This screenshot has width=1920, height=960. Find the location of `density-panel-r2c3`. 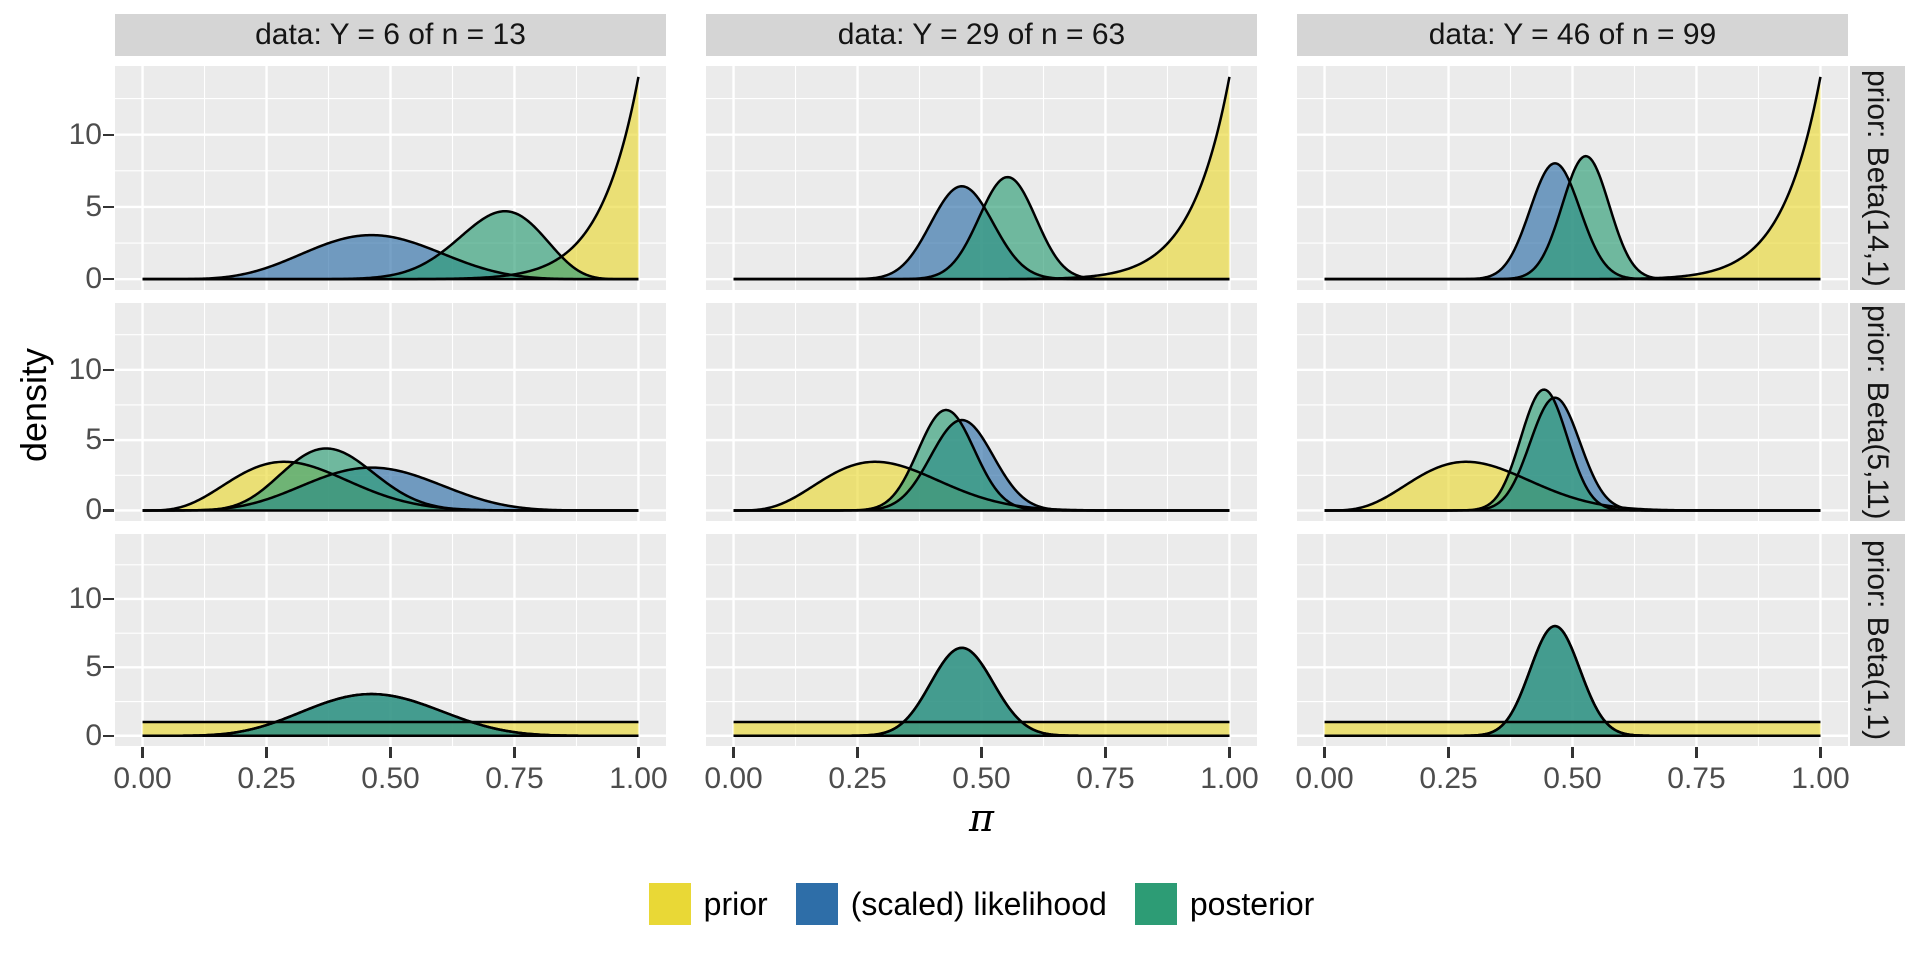

density-panel-r2c3 is located at coordinates (1572, 412).